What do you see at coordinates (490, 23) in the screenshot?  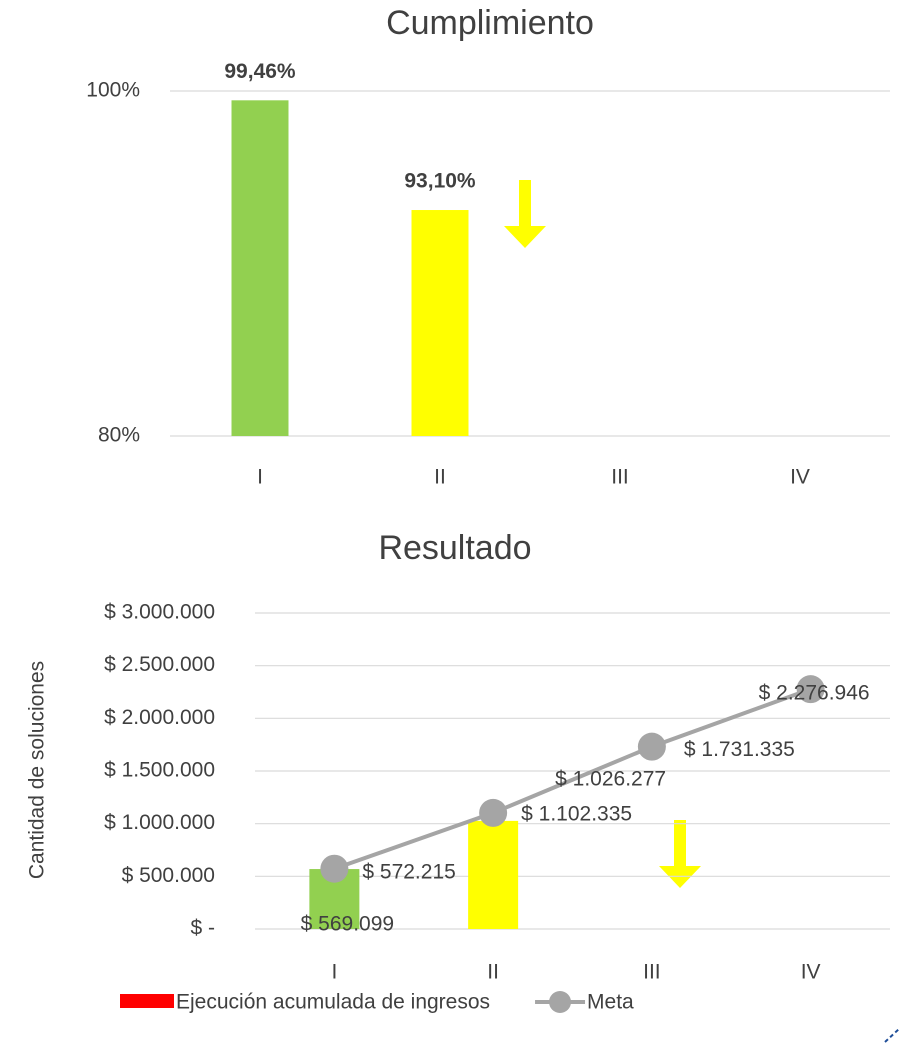 I see `chart-title: Cumplimiento` at bounding box center [490, 23].